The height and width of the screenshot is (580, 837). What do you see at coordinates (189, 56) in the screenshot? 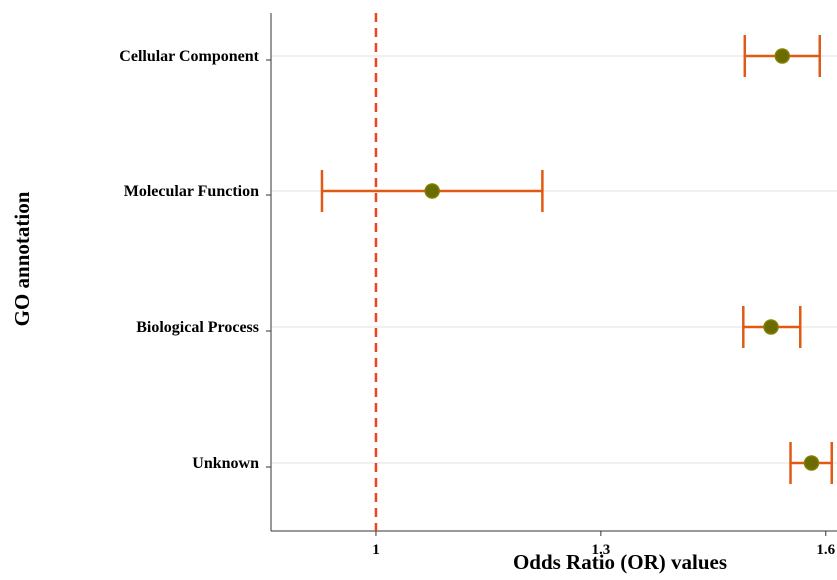
I see `category-label-cellular-component: Cellular Component` at bounding box center [189, 56].